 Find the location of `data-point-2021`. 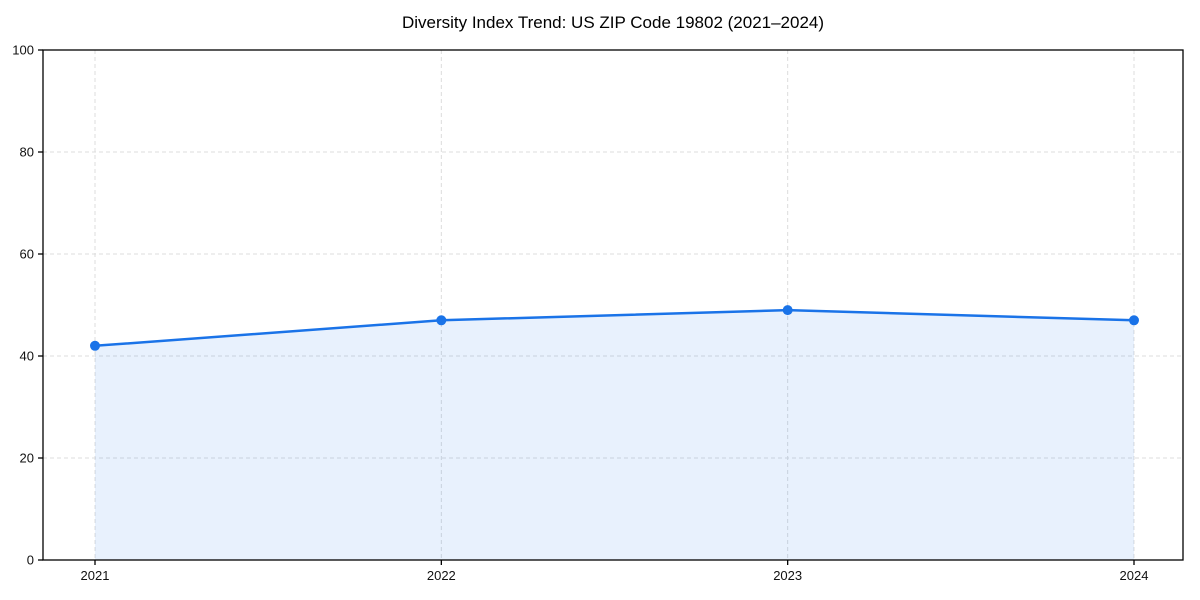

data-point-2021 is located at coordinates (95, 345).